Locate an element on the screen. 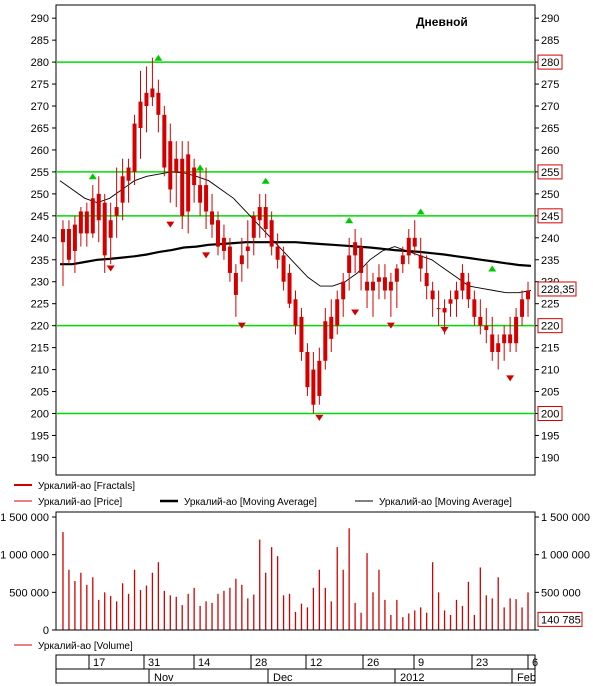 The width and height of the screenshot is (593, 686). left-tick-label: 255 is located at coordinates (40, 173).